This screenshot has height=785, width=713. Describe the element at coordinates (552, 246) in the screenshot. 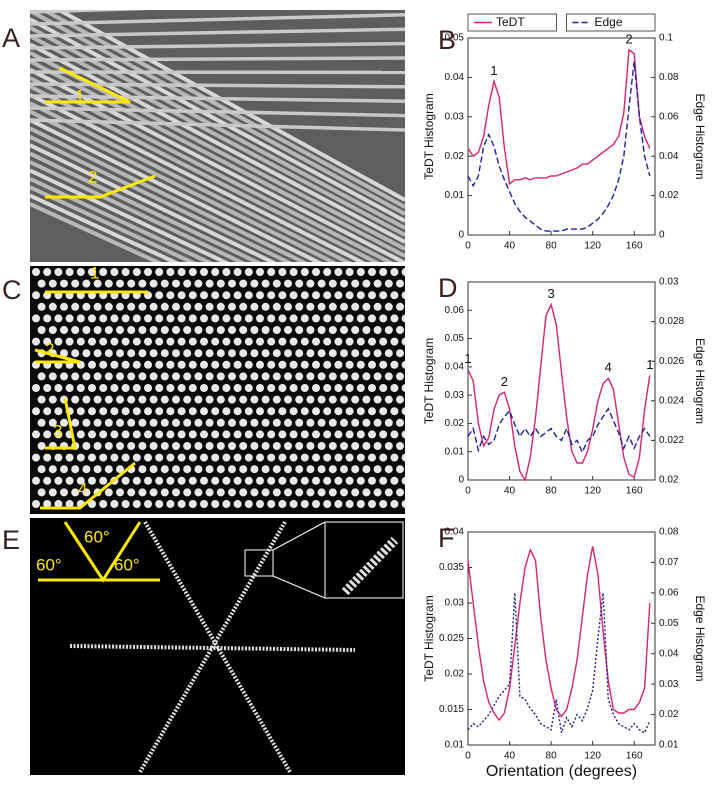

I see `x-tick-label: 80` at that location.